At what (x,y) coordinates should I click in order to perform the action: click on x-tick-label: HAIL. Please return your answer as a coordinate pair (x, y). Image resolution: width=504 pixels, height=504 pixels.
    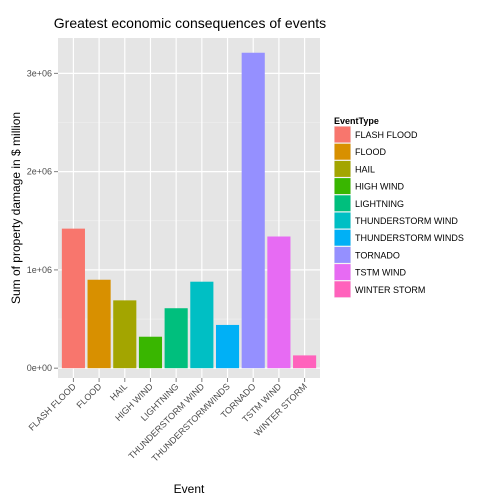
    Looking at the image, I should click on (118, 391).